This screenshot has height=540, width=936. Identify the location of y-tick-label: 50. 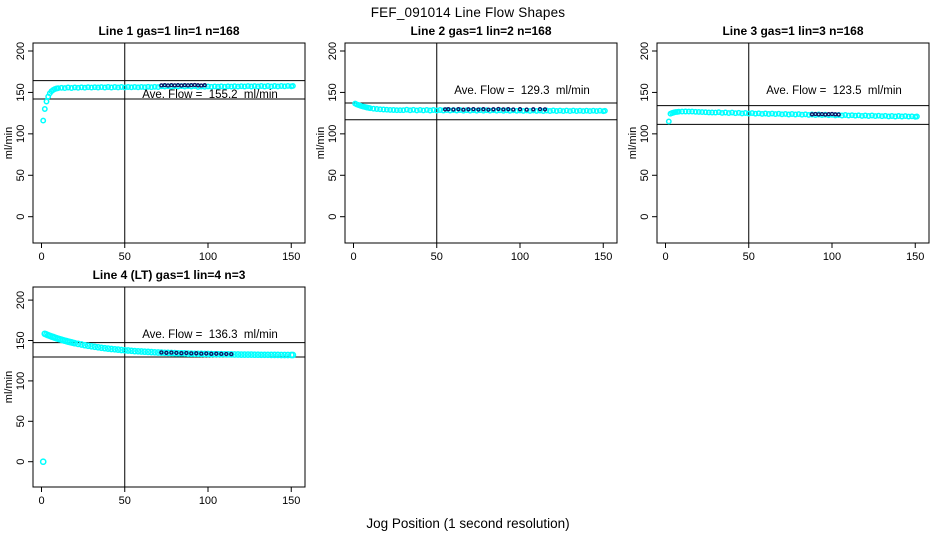
(645, 175).